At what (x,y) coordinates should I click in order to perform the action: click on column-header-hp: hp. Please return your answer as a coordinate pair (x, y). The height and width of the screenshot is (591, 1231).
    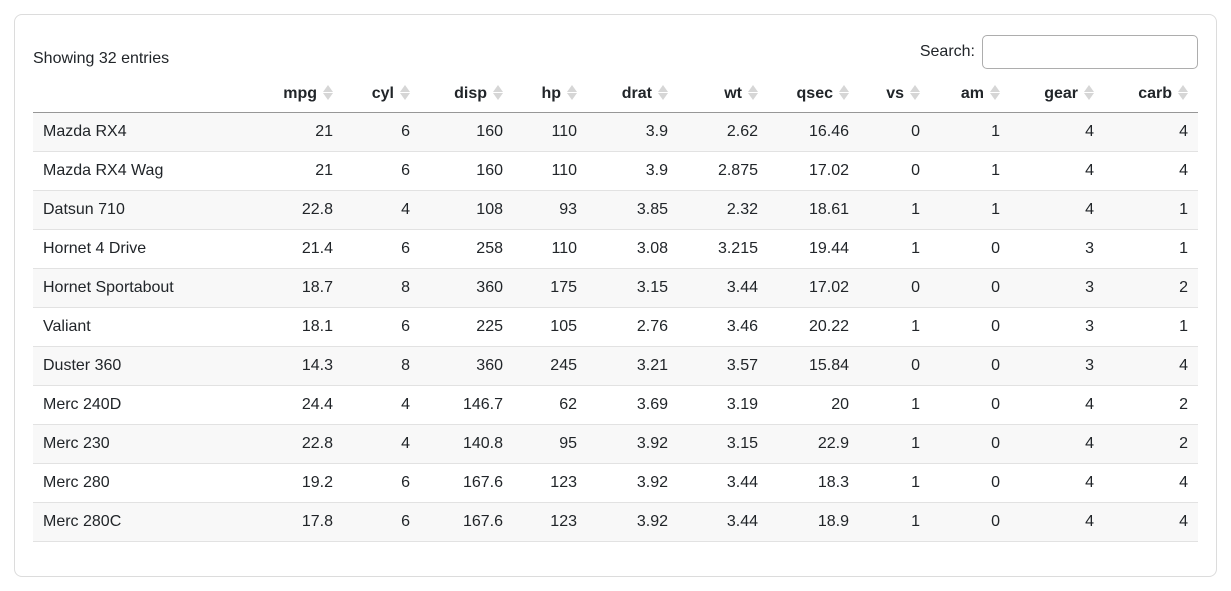
    Looking at the image, I should click on (550, 95).